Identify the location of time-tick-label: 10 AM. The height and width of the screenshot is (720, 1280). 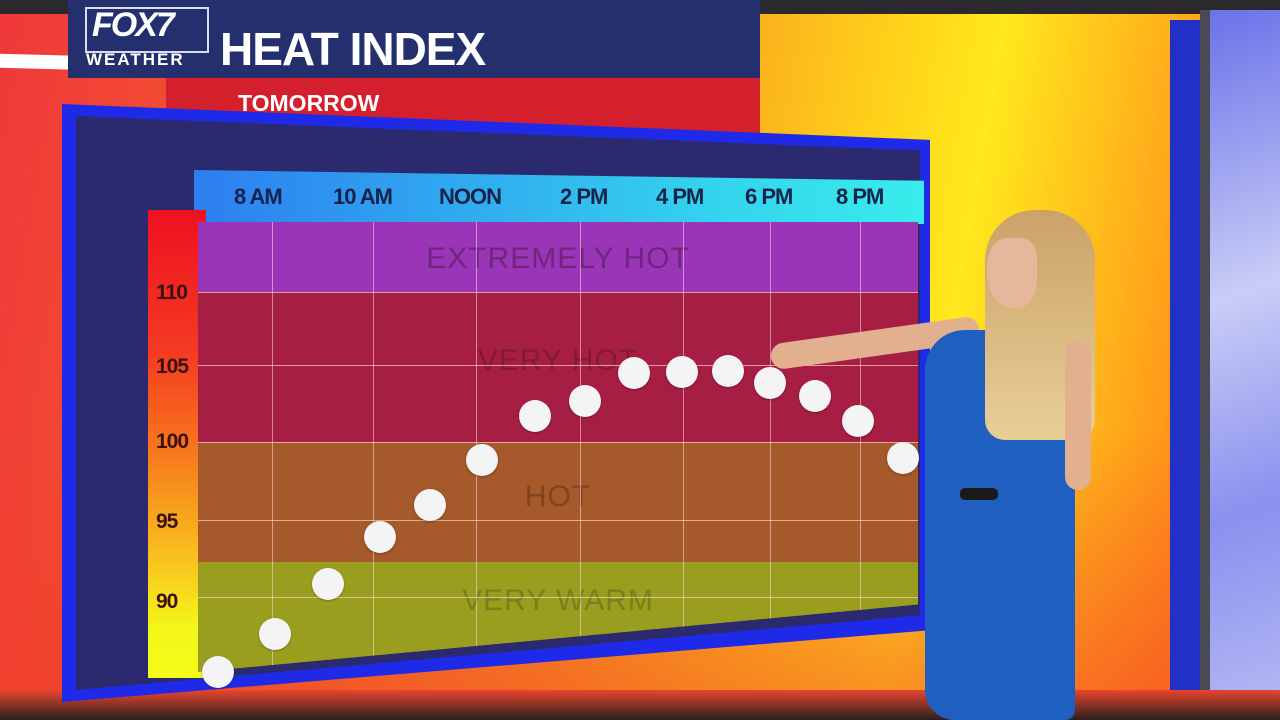
(363, 196).